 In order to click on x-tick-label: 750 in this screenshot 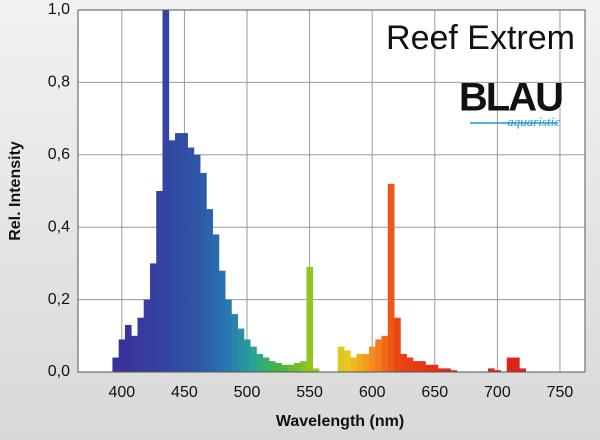, I will do `click(560, 392)`.